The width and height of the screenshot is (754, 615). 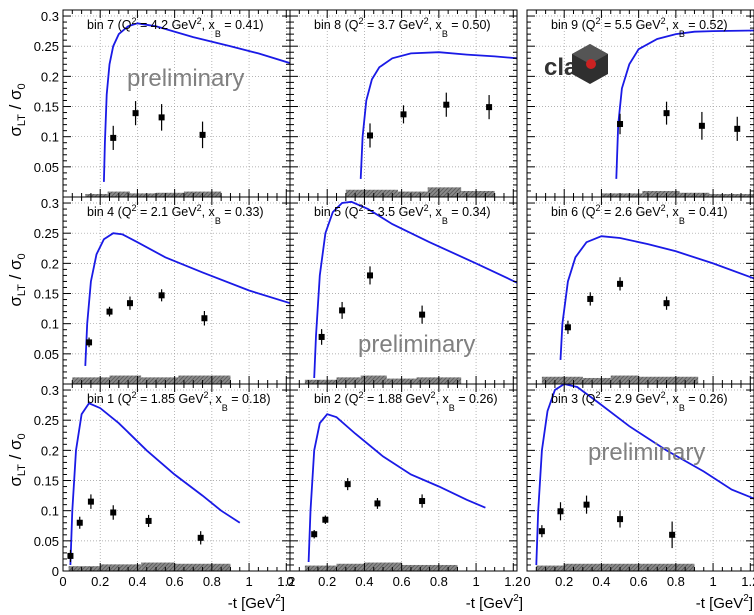 What do you see at coordinates (639, 214) in the screenshot?
I see `bin-label: bin 6 (Q2 = 2.6 GeV2, xB = 0.41)` at bounding box center [639, 214].